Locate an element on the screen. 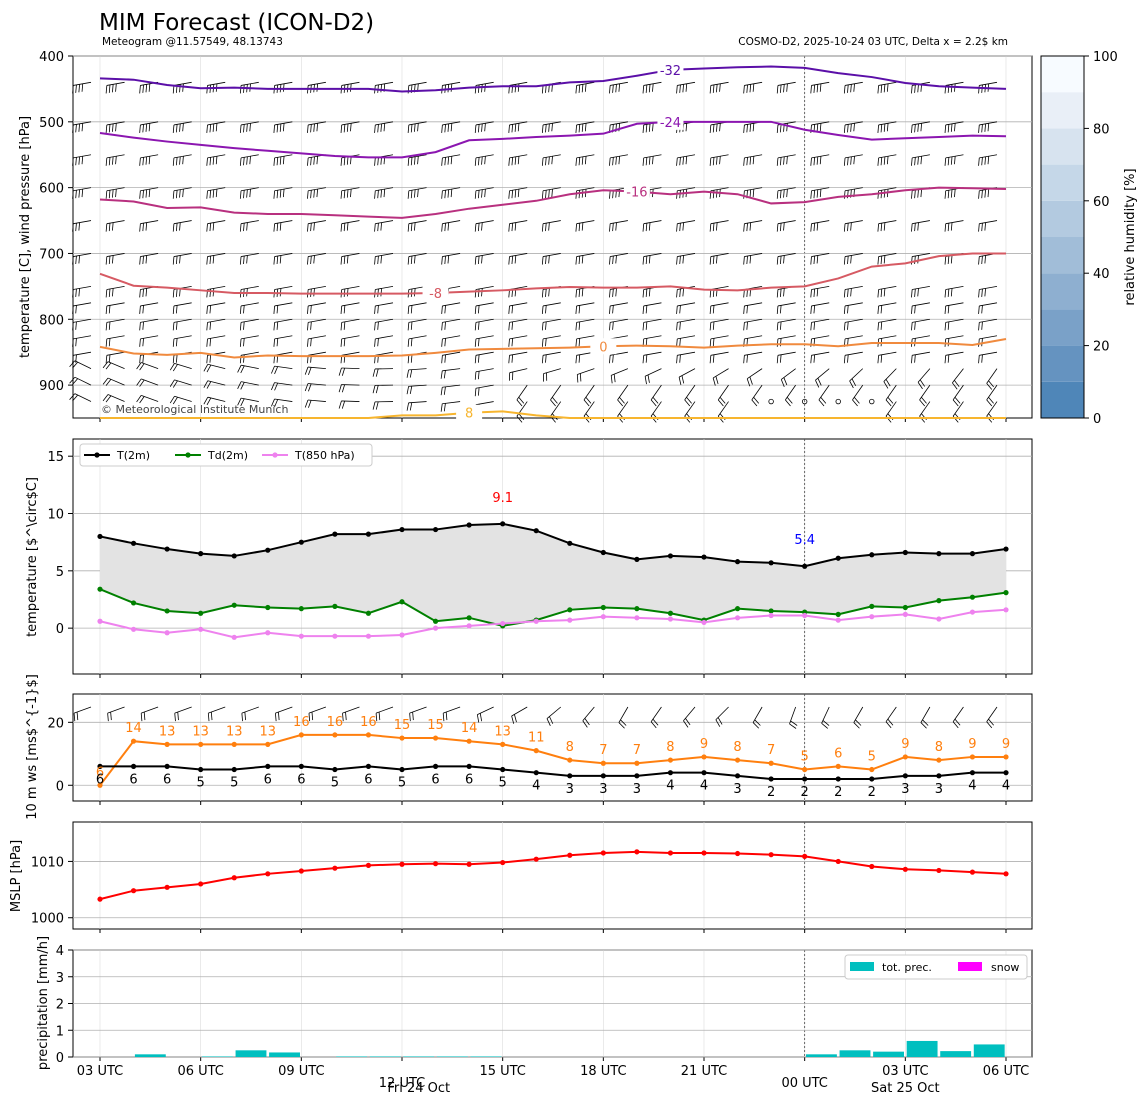 The image size is (1148, 1105). speed-value-label: 6 is located at coordinates (167, 779).